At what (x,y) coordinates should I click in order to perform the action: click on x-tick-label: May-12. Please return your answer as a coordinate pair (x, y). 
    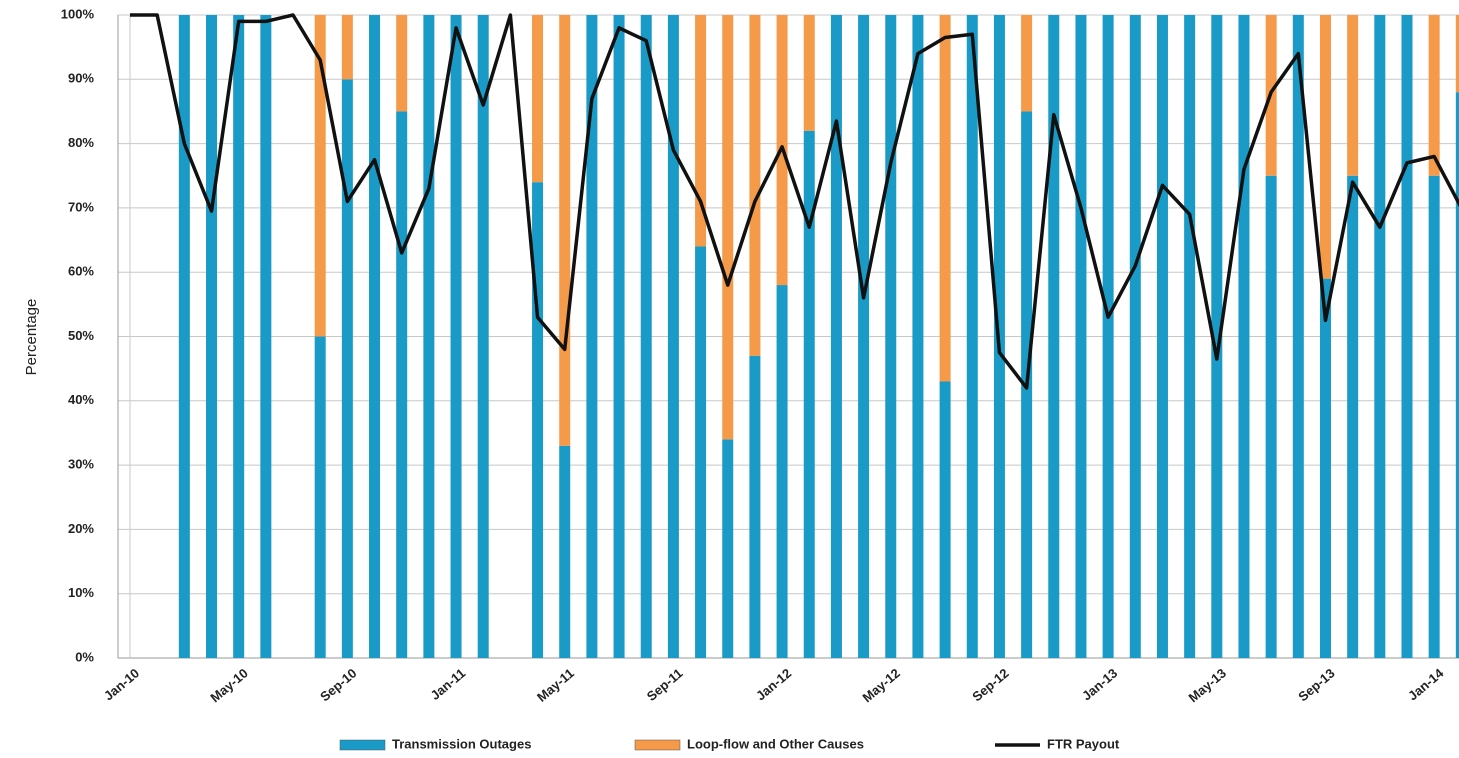
    Looking at the image, I should click on (880, 685).